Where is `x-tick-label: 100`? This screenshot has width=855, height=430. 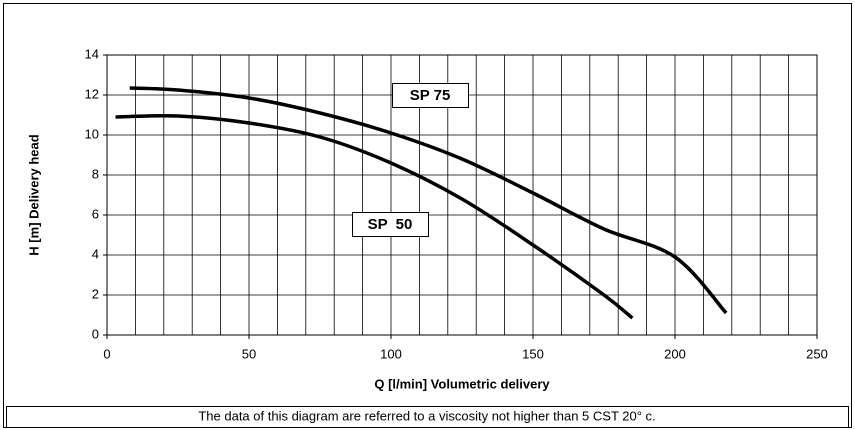
x-tick-label: 100 is located at coordinates (391, 353).